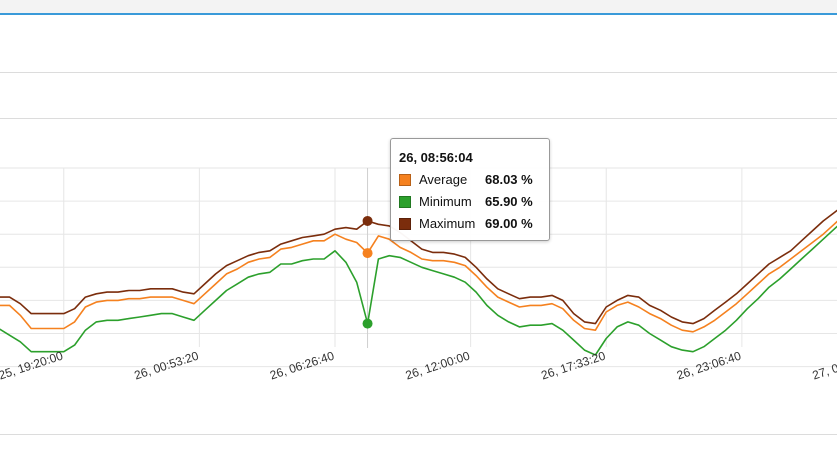  Describe the element at coordinates (509, 179) in the screenshot. I see `tooltip-value: 68.03 %` at that location.